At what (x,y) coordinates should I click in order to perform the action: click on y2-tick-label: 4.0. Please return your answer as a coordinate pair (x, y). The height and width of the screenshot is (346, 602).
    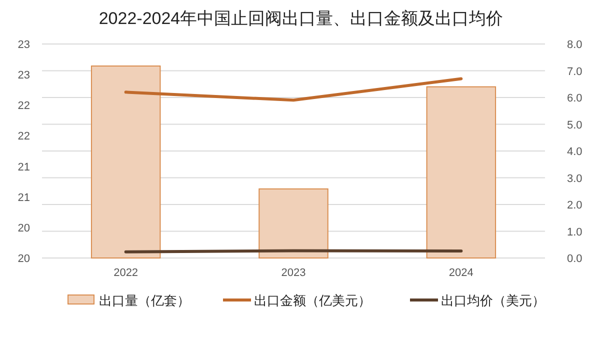
    Looking at the image, I should click on (574, 152).